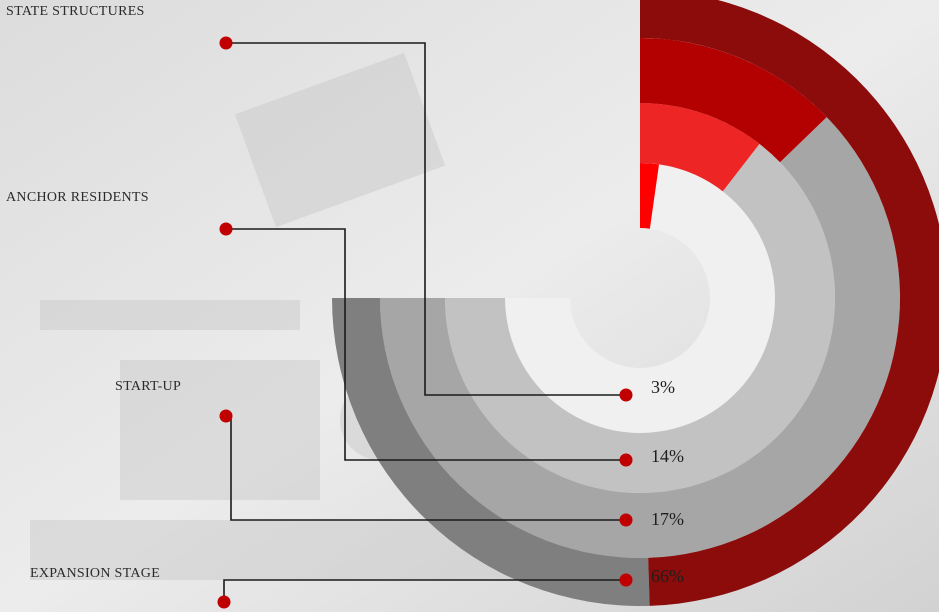 The image size is (939, 612). I want to click on category-label-start-up: START-UP, so click(148, 386).